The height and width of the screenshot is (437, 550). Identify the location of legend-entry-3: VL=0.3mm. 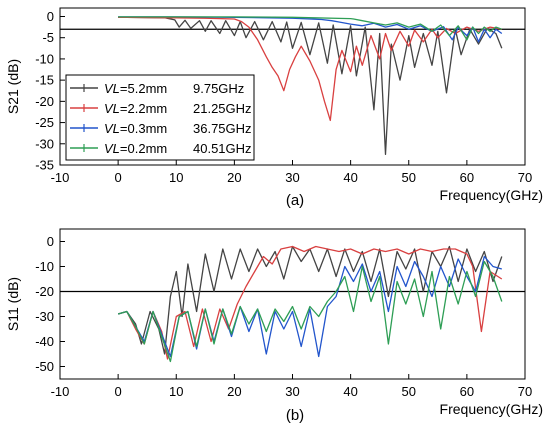
(135, 128).